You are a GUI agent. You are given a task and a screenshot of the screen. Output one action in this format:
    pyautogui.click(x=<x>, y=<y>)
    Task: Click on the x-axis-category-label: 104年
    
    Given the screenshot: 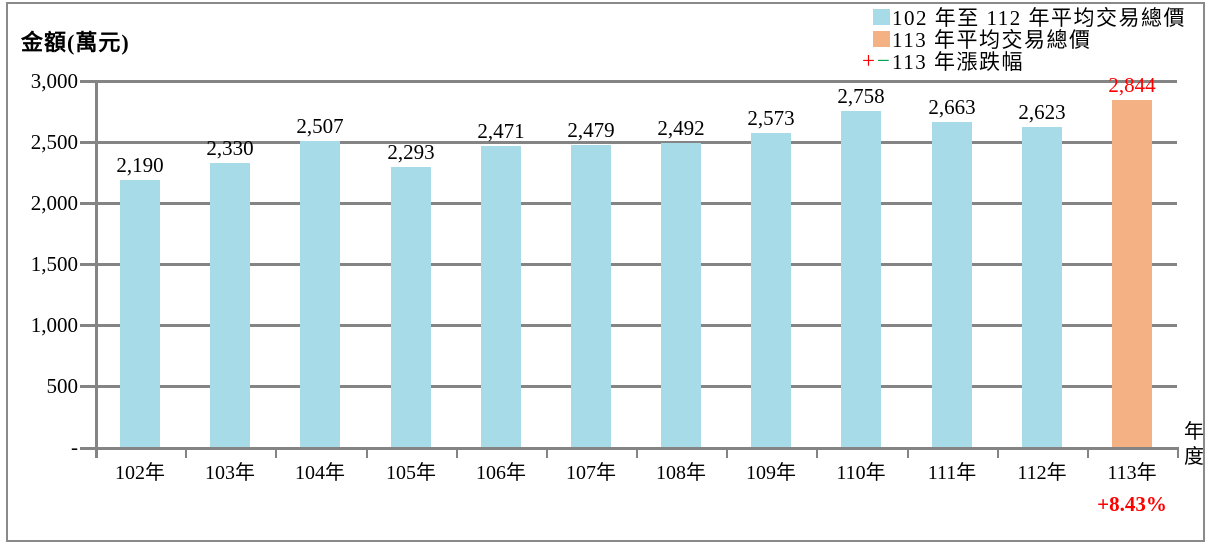 What is the action you would take?
    pyautogui.click(x=320, y=473)
    